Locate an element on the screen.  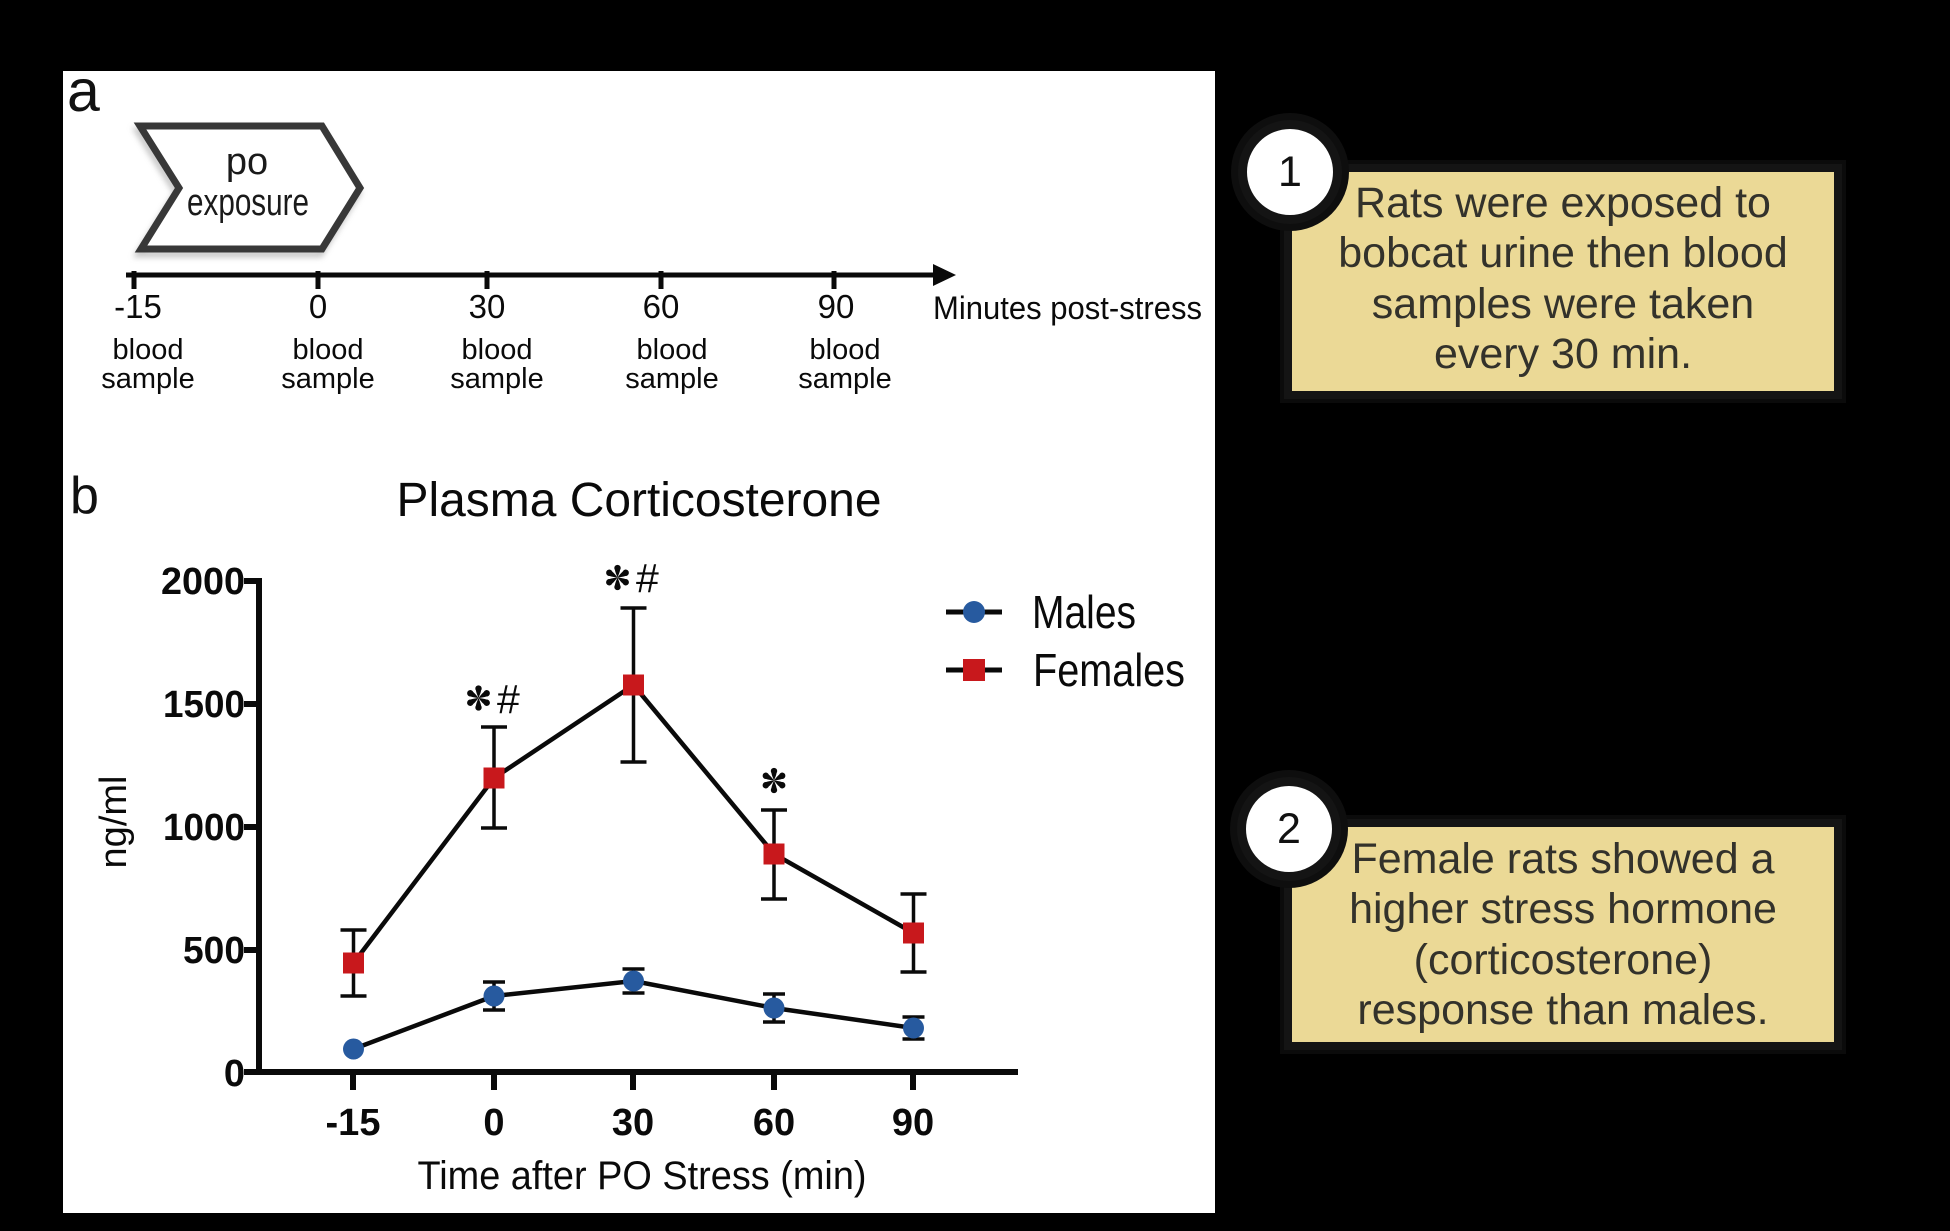
svg-text: Males is located at coordinates (1084, 612).